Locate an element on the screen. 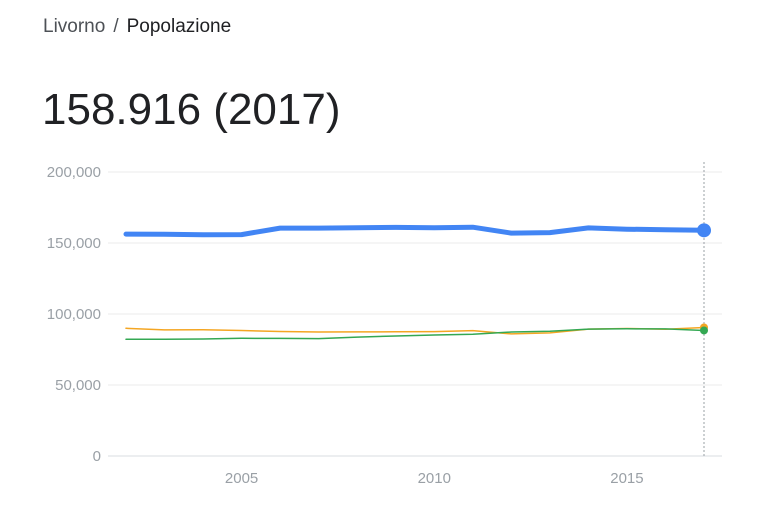 Image resolution: width=767 pixels, height=516 pixels. breadcrumb-current: Popolazione is located at coordinates (179, 26).